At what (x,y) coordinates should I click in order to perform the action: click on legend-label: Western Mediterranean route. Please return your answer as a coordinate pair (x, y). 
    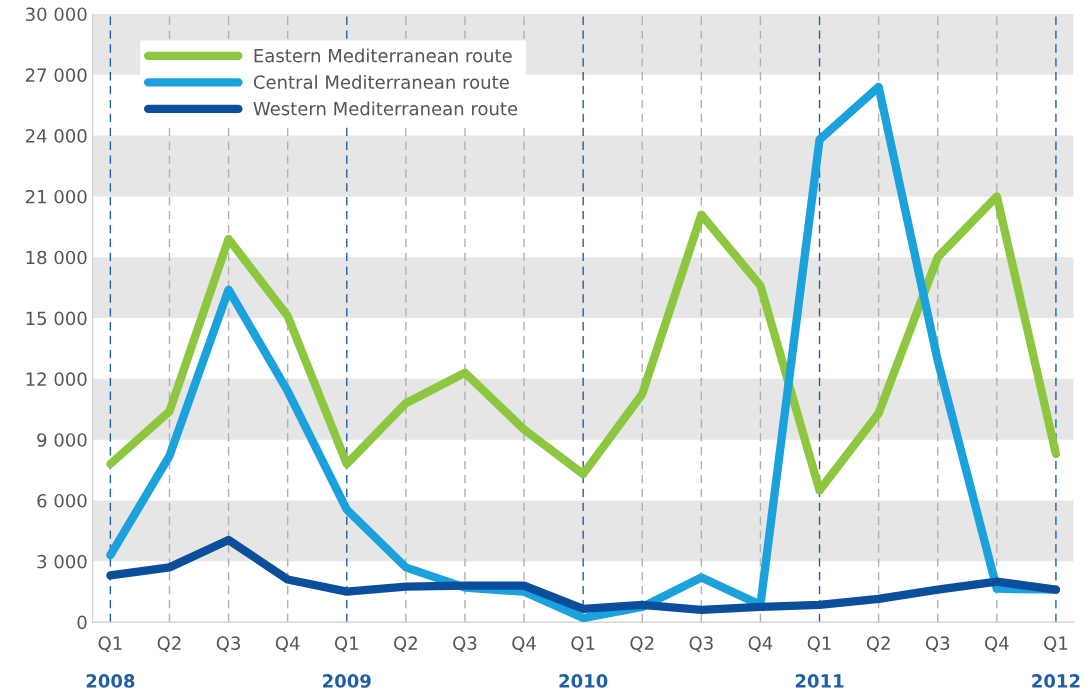
    Looking at the image, I should click on (385, 108).